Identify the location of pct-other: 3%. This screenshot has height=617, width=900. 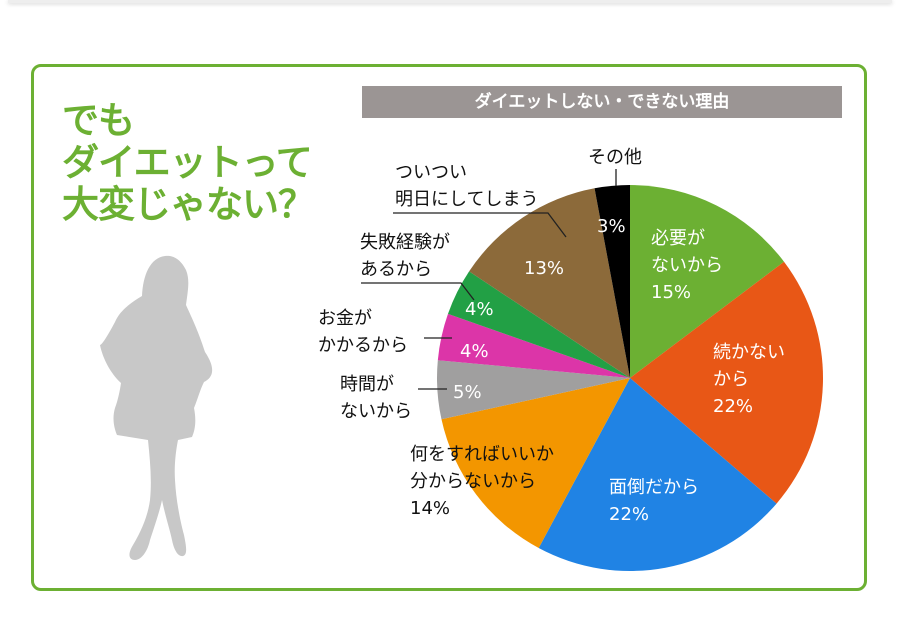
(611, 226).